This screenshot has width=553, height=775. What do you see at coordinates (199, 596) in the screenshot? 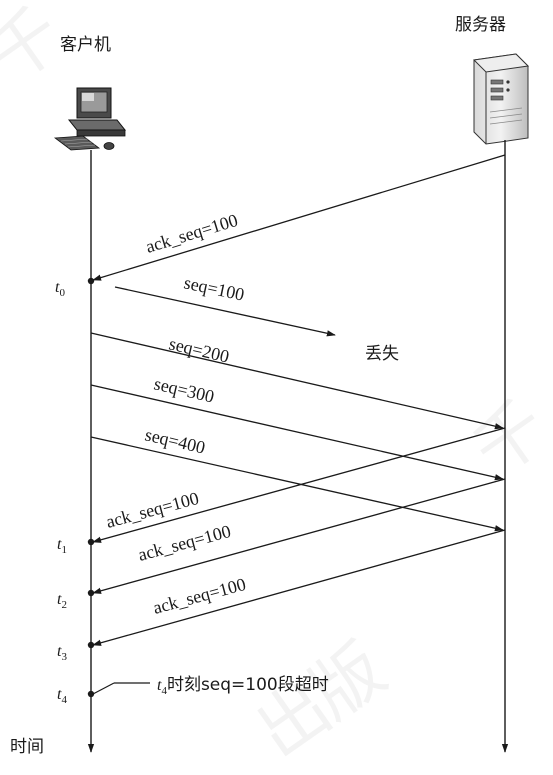
I see `label-ack-4: ack_seq=100` at bounding box center [199, 596].